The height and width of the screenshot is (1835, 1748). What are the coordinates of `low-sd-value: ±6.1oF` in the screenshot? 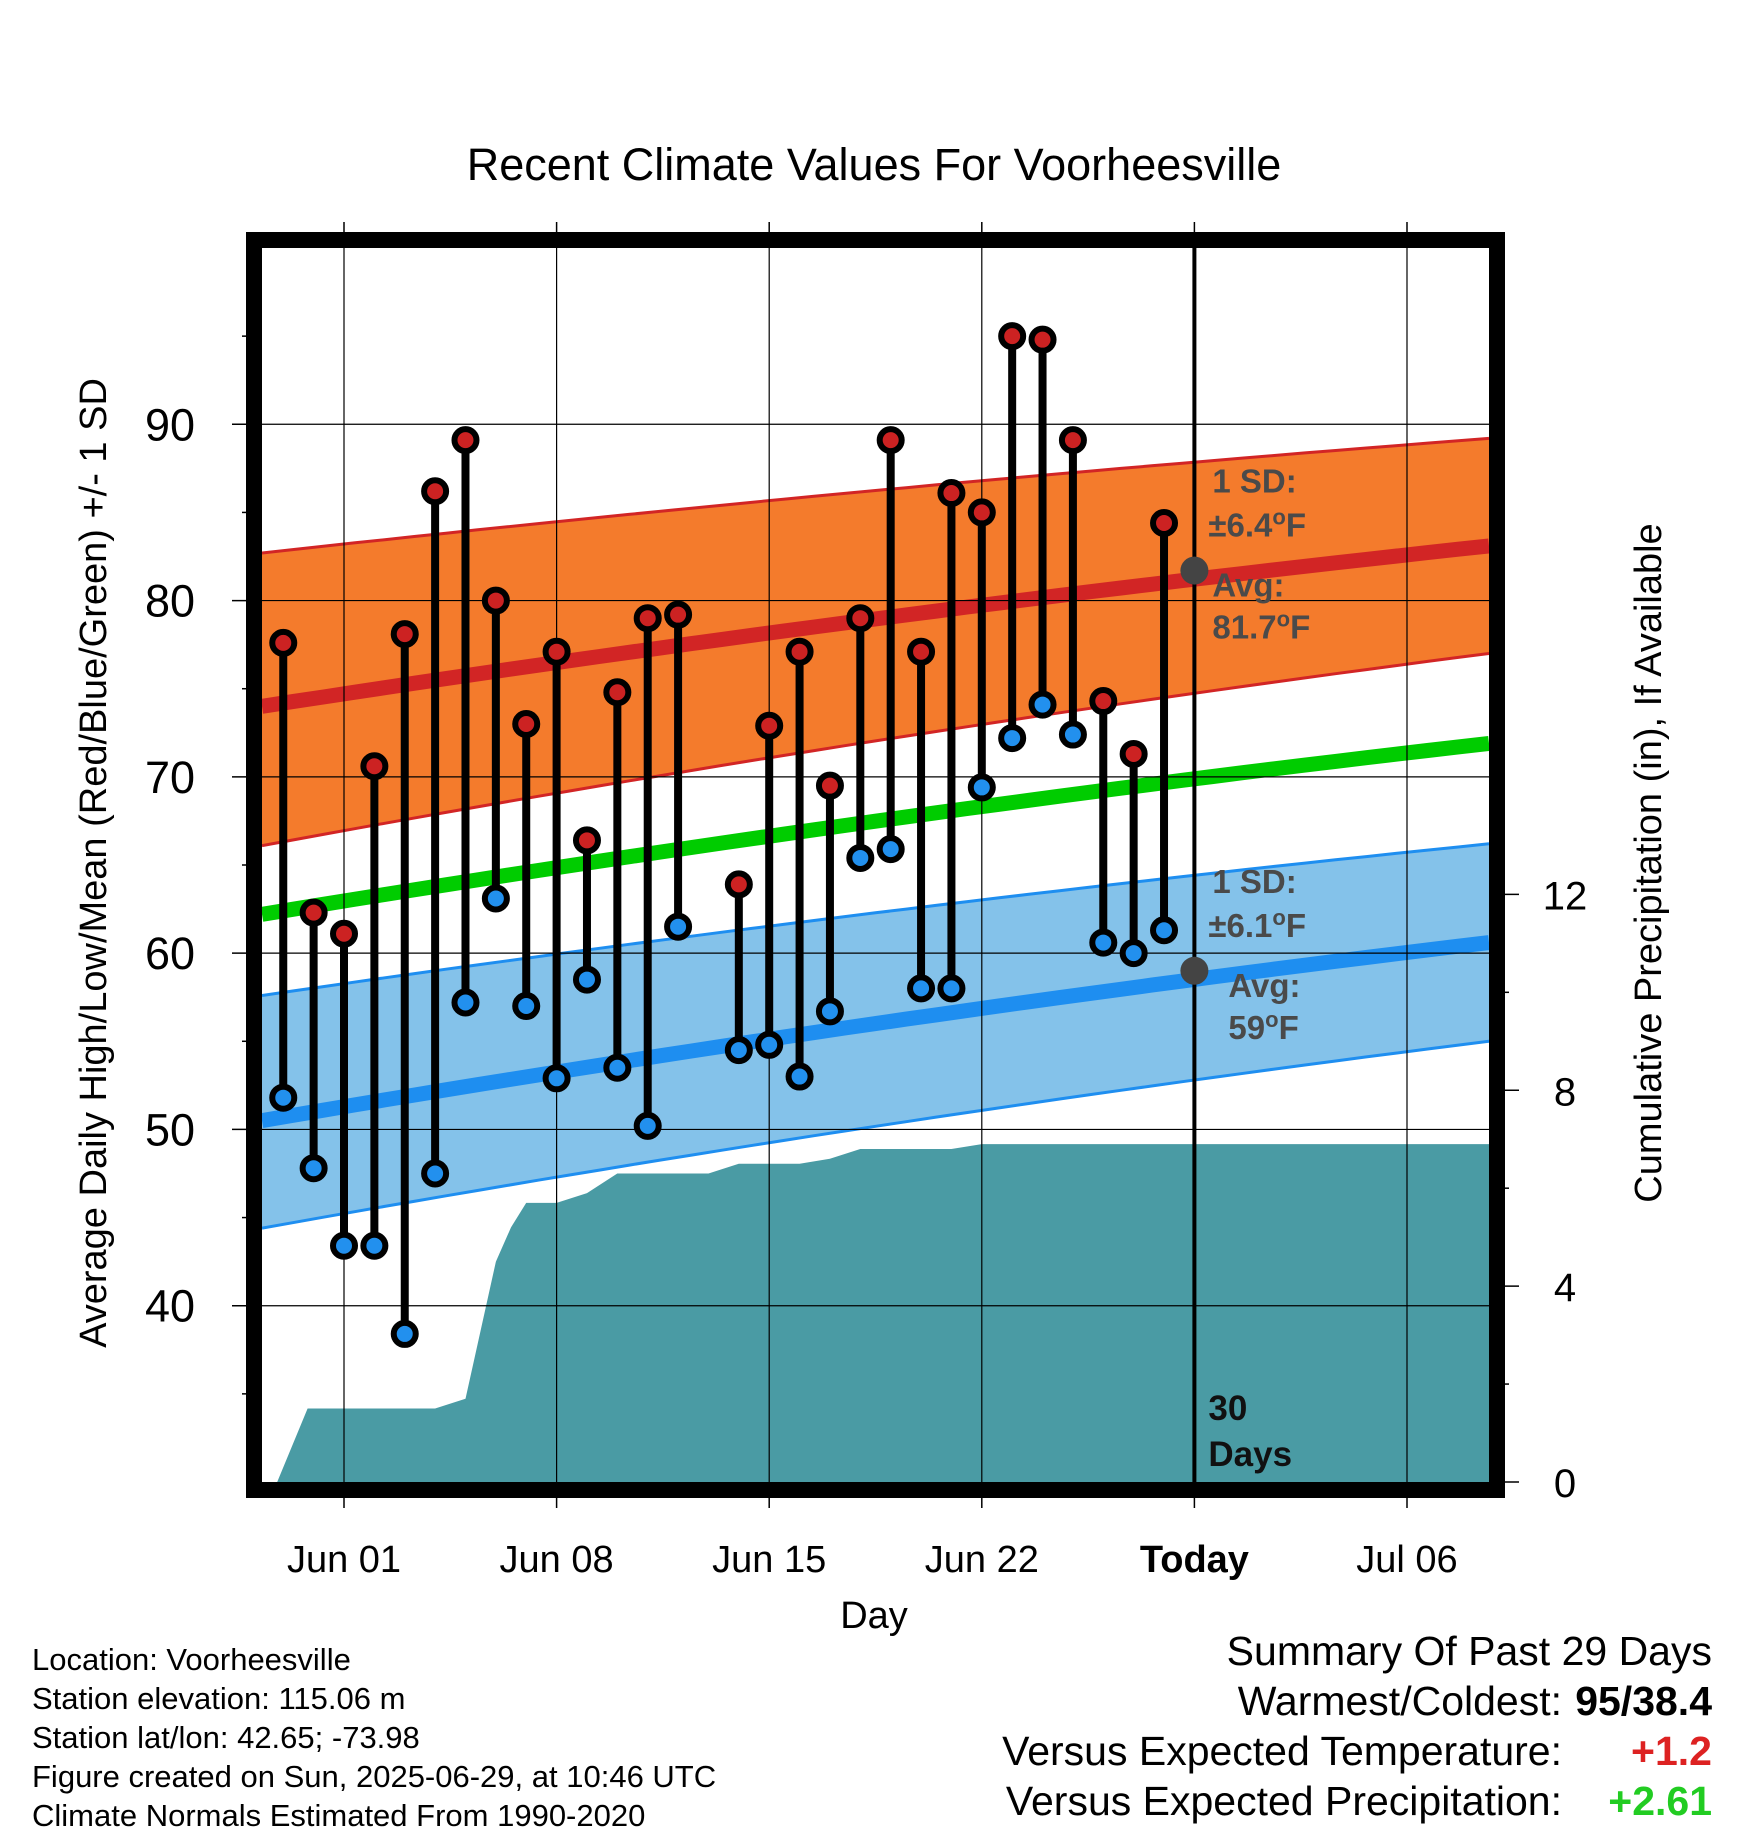 It's located at (1257, 924).